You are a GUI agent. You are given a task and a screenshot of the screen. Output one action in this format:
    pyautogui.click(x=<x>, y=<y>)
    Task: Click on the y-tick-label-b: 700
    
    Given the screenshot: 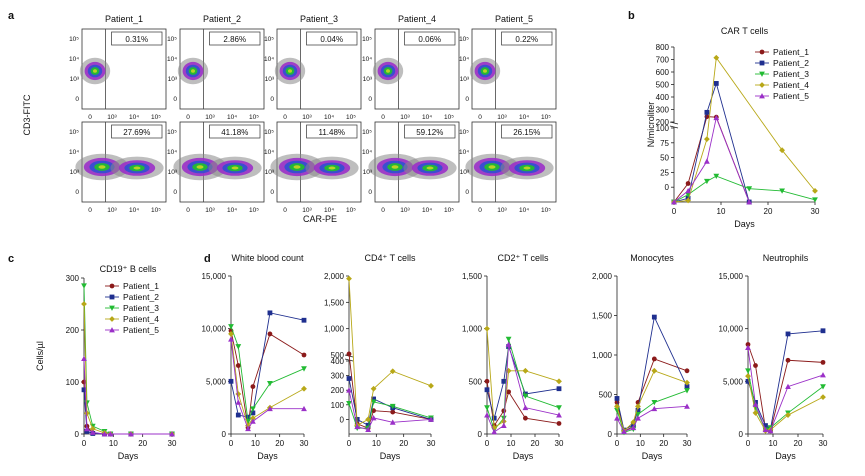 What is the action you would take?
    pyautogui.click(x=663, y=60)
    